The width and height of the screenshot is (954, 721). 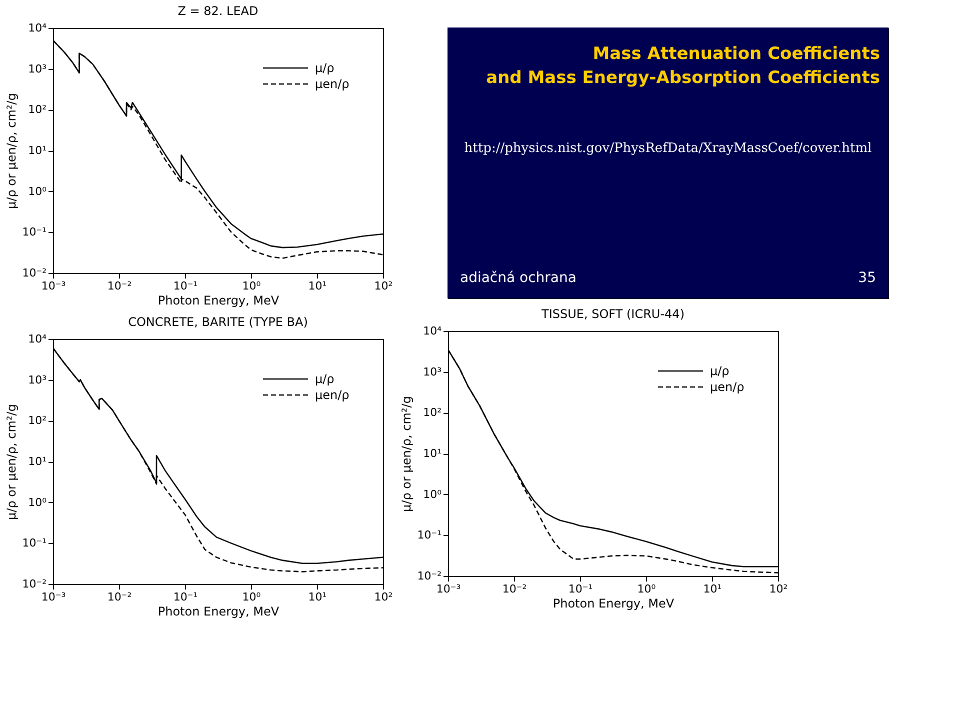 What do you see at coordinates (683, 66) in the screenshot?
I see `text: Mass Attenuation Coefficients and Mass Energy-Absorption Coefficients` at bounding box center [683, 66].